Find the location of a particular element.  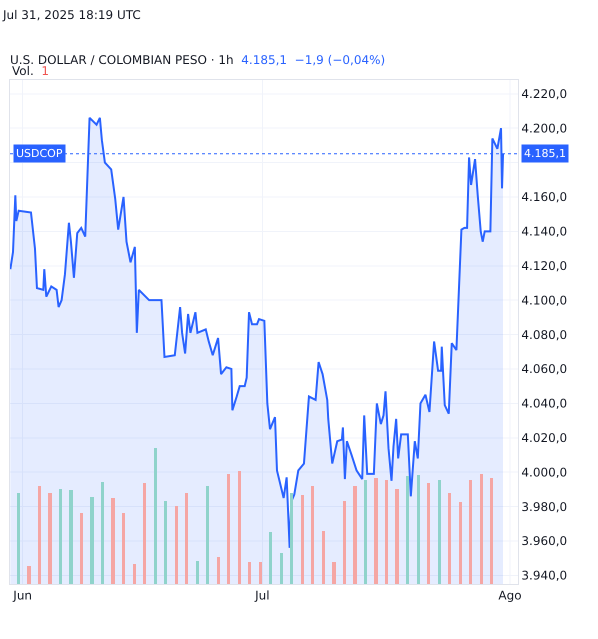

chart-title: U.S. DOLLAR / COLOMBIAN PESO · 1h is located at coordinates (122, 59).